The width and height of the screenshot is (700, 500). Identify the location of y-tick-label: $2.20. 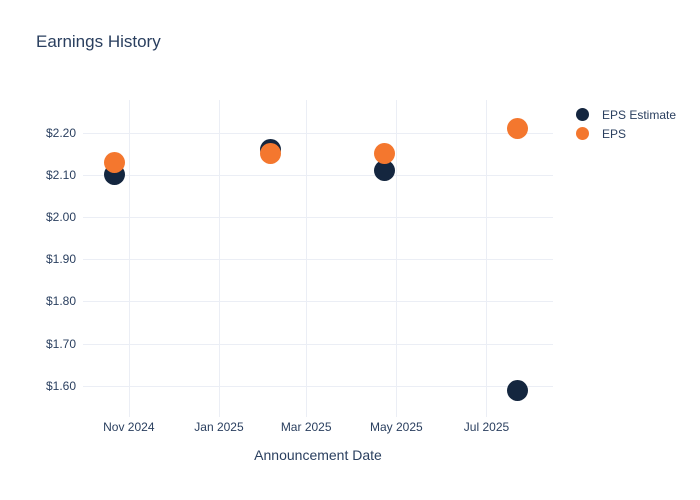
(60, 132).